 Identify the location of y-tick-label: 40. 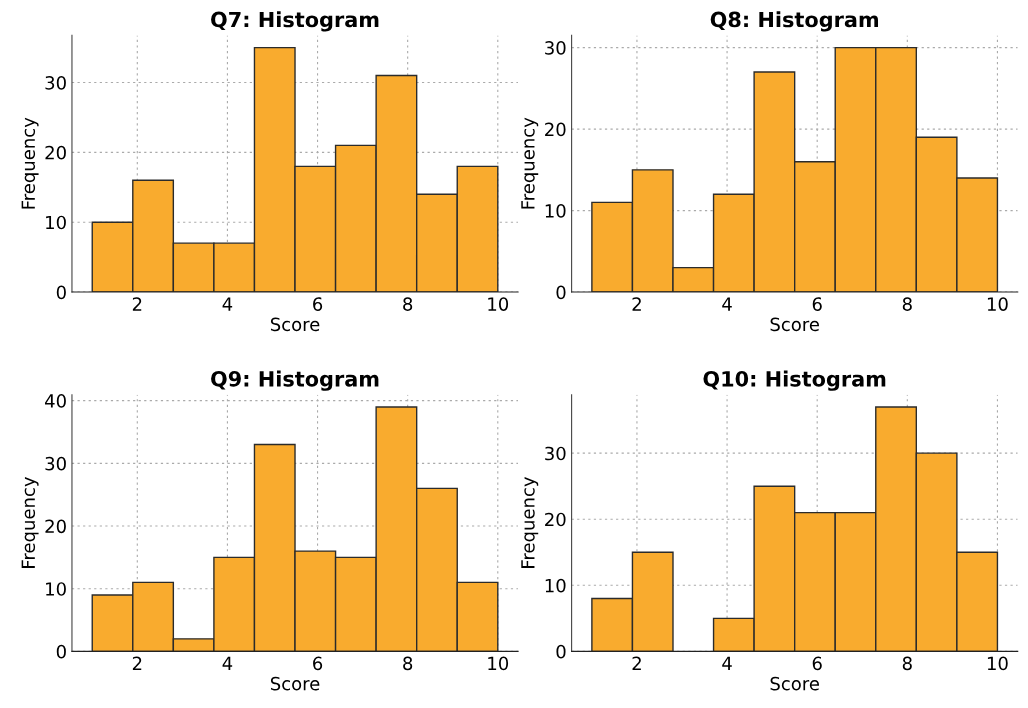
(55, 401).